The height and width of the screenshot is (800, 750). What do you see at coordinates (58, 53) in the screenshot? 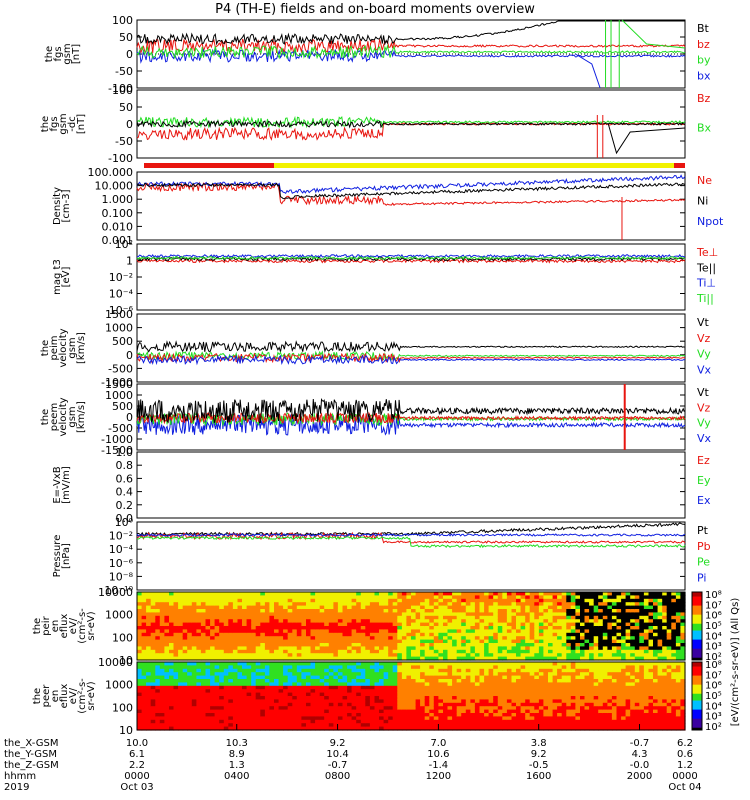
I see `y-axis-label: fgs` at bounding box center [58, 53].